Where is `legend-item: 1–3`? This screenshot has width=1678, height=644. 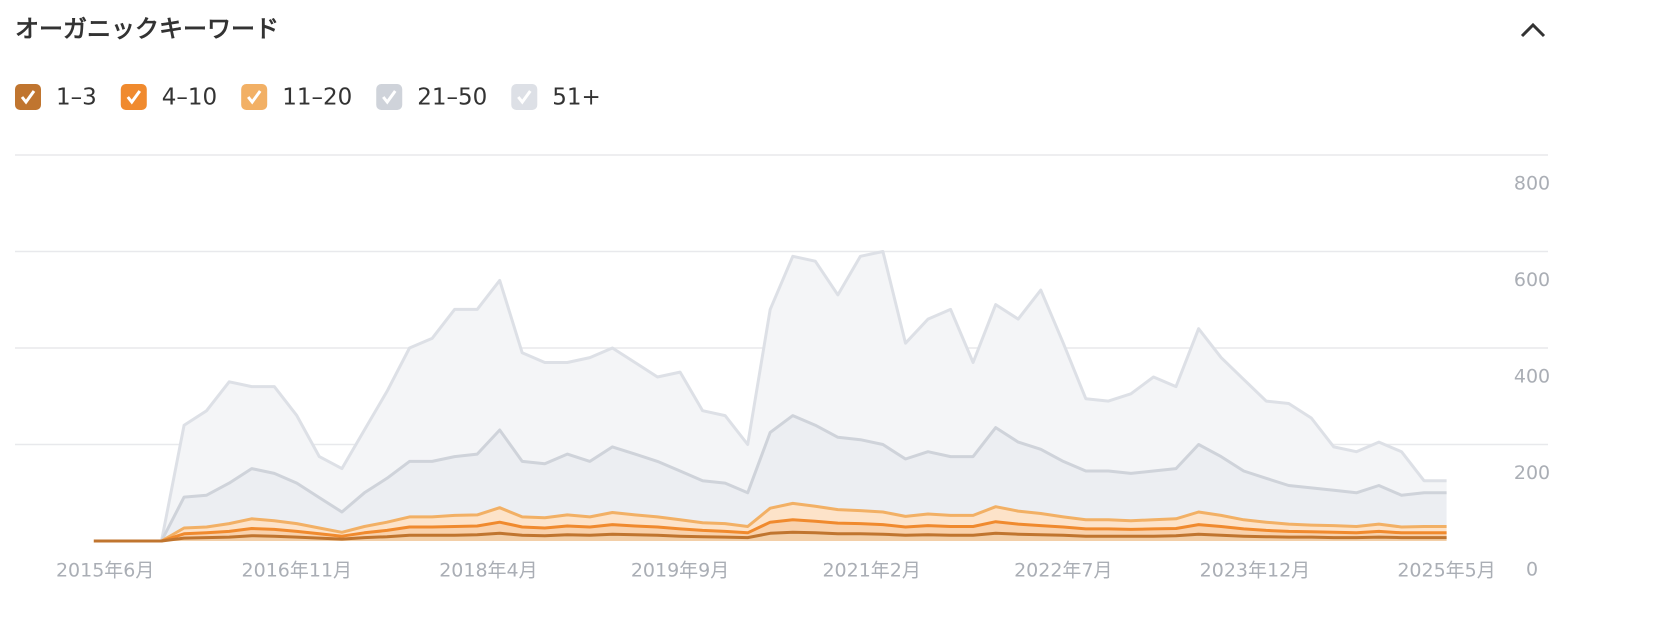 legend-item: 1–3 is located at coordinates (56, 97).